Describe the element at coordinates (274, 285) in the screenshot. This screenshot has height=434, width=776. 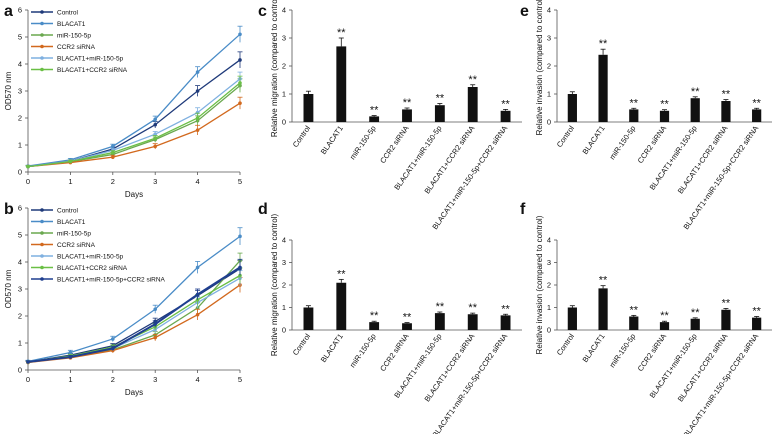
I see `y-axis-label: Relative migration (compared to control)` at that location.